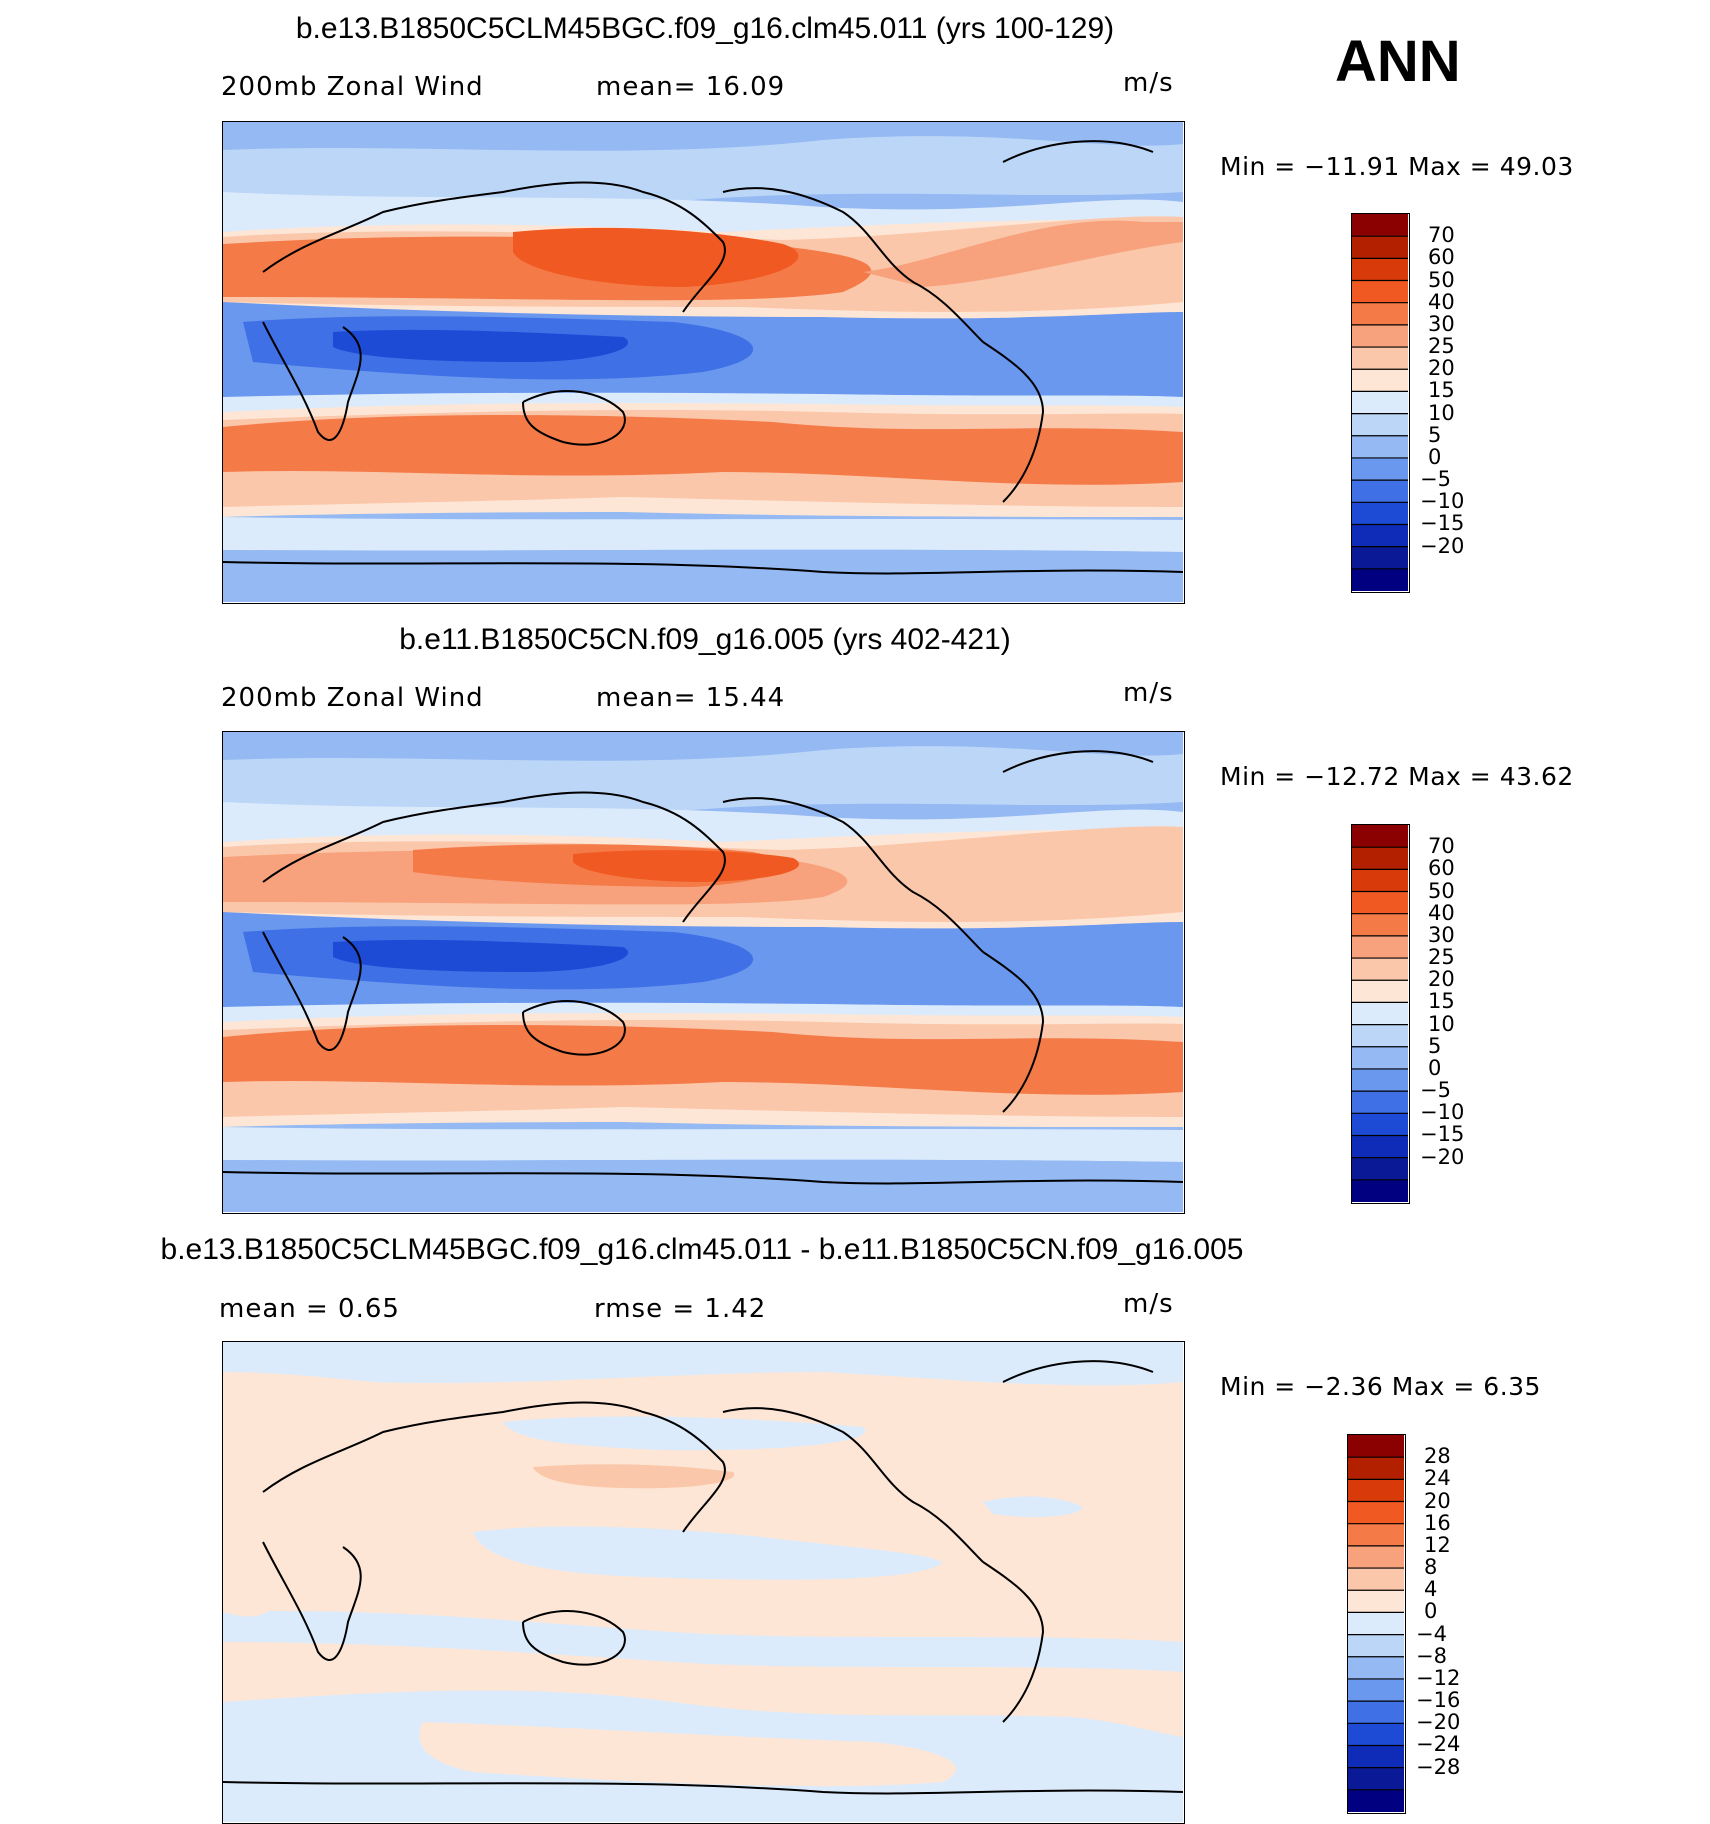  Describe the element at coordinates (1438, 1700) in the screenshot. I see `colorbar-tick-label: −16` at that location.